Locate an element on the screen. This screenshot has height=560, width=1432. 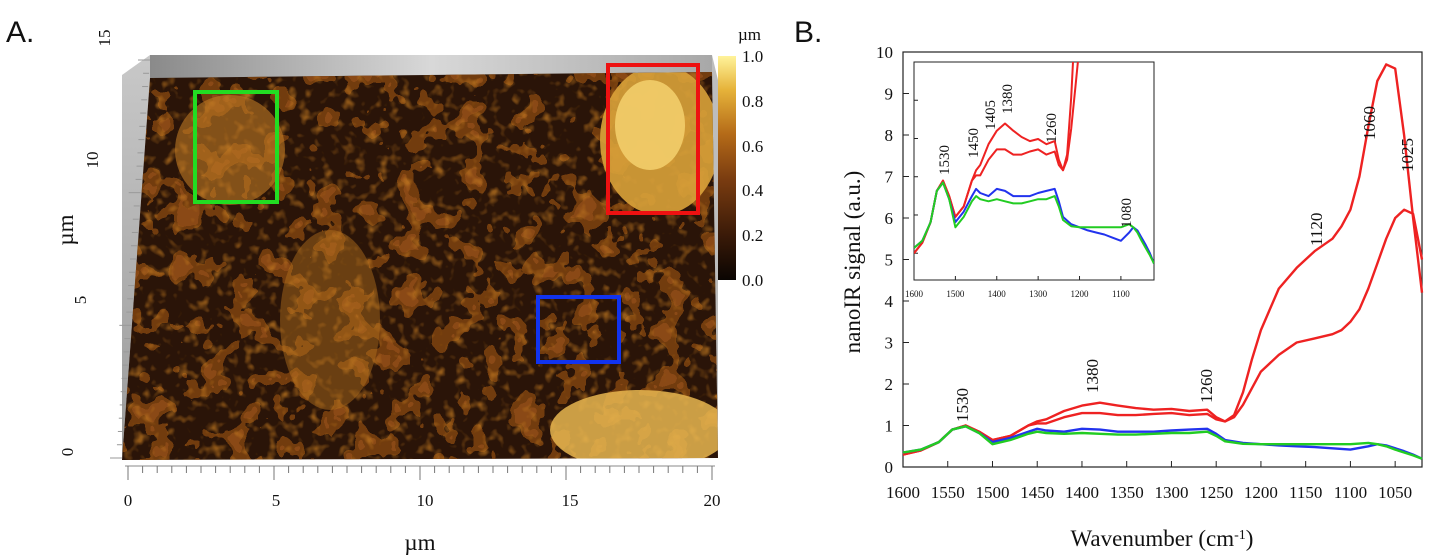
x-tick-label: 1250 is located at coordinates (1216, 492).